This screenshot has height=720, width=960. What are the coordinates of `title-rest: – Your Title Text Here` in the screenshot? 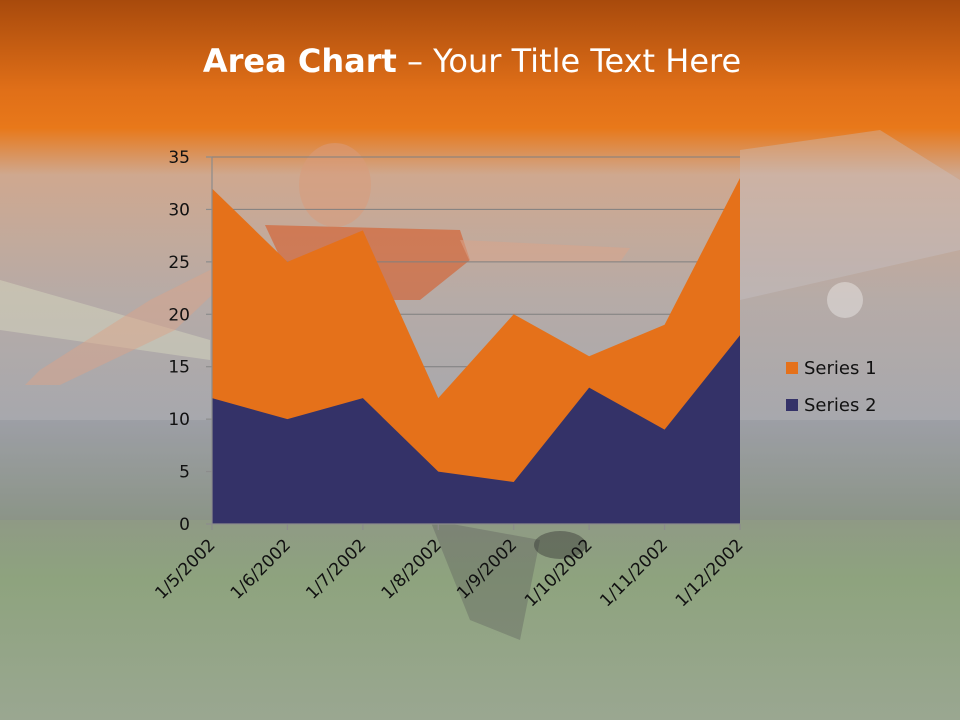 It's located at (569, 61).